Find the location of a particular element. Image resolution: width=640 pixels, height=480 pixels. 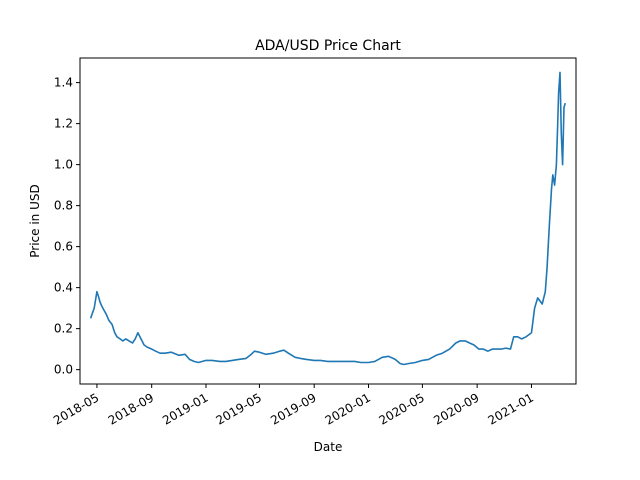

y-tick-label: 1.0 is located at coordinates (63, 165).